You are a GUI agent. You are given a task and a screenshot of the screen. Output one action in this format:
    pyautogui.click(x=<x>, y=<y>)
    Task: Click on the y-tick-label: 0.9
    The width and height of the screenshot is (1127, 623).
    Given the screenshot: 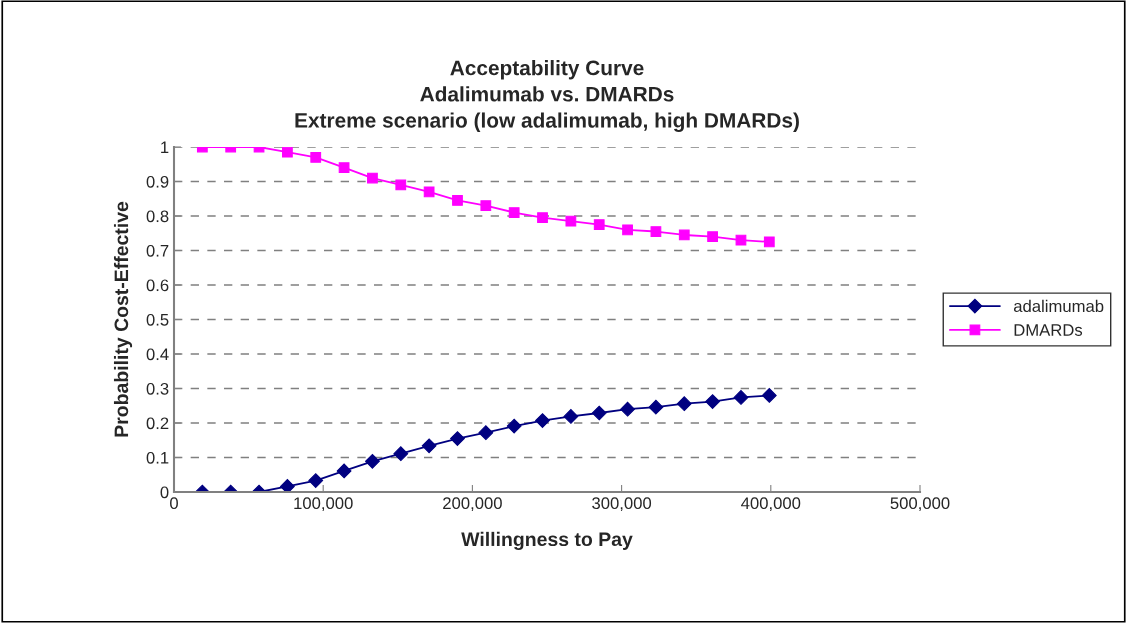 What is the action you would take?
    pyautogui.click(x=157, y=181)
    